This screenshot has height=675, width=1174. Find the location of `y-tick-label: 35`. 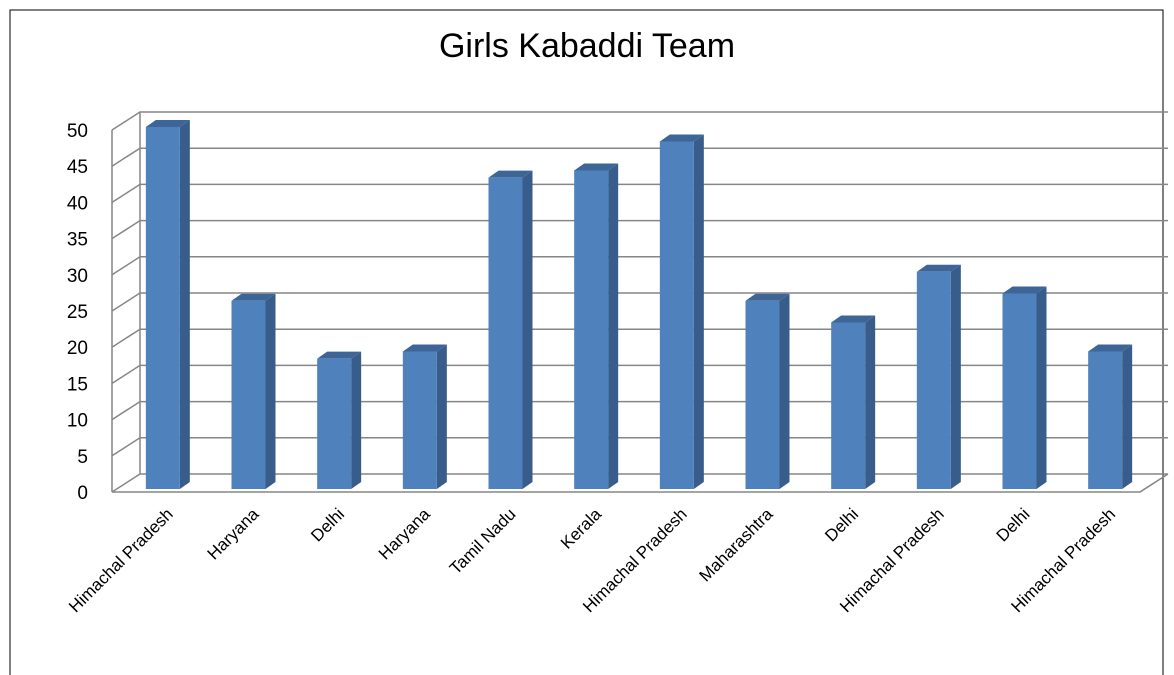

y-tick-label: 35 is located at coordinates (77, 240).